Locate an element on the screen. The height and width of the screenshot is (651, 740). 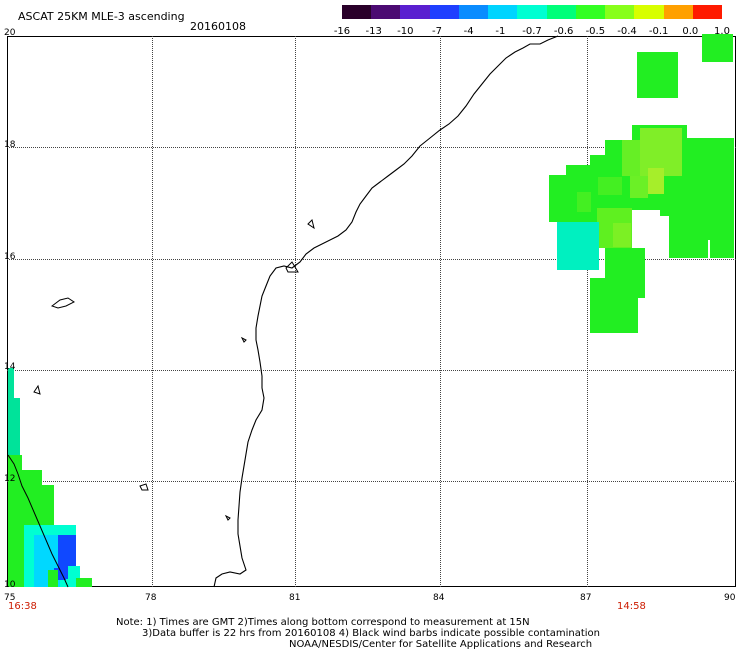
product-date: 20160108 is located at coordinates (218, 26).